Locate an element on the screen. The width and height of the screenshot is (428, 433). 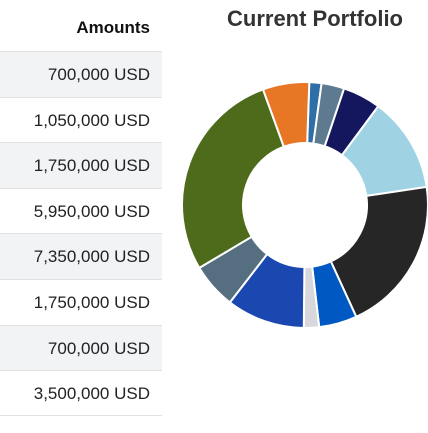
chart-title: Current Portfolio is located at coordinates (315, 18).